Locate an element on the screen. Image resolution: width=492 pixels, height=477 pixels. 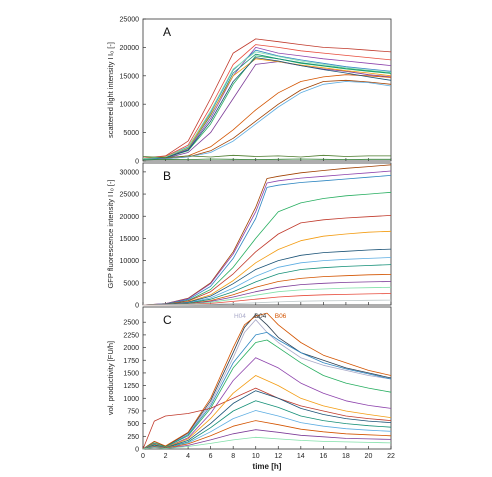
x-axis-label: time [h] is located at coordinates (267, 466).